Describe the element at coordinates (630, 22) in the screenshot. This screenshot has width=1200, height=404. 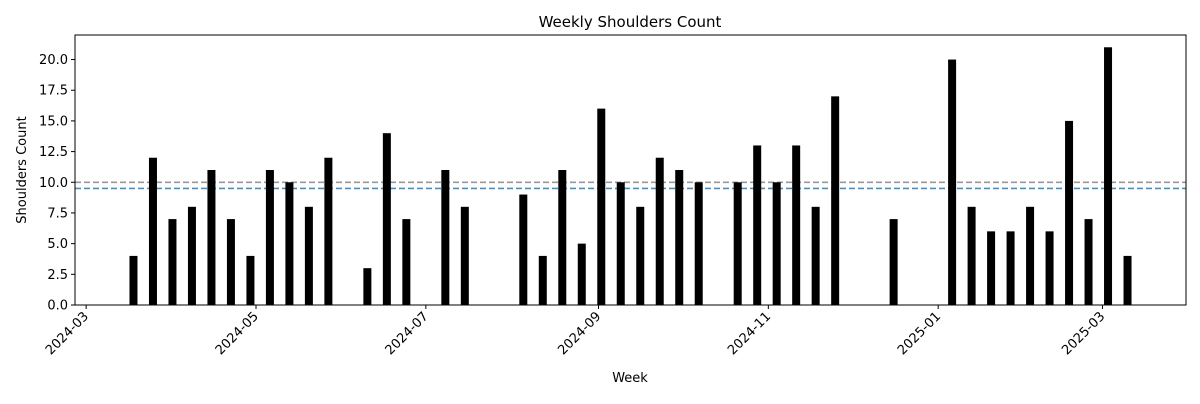
I see `chart-title: Weekly Shoulders Count` at that location.